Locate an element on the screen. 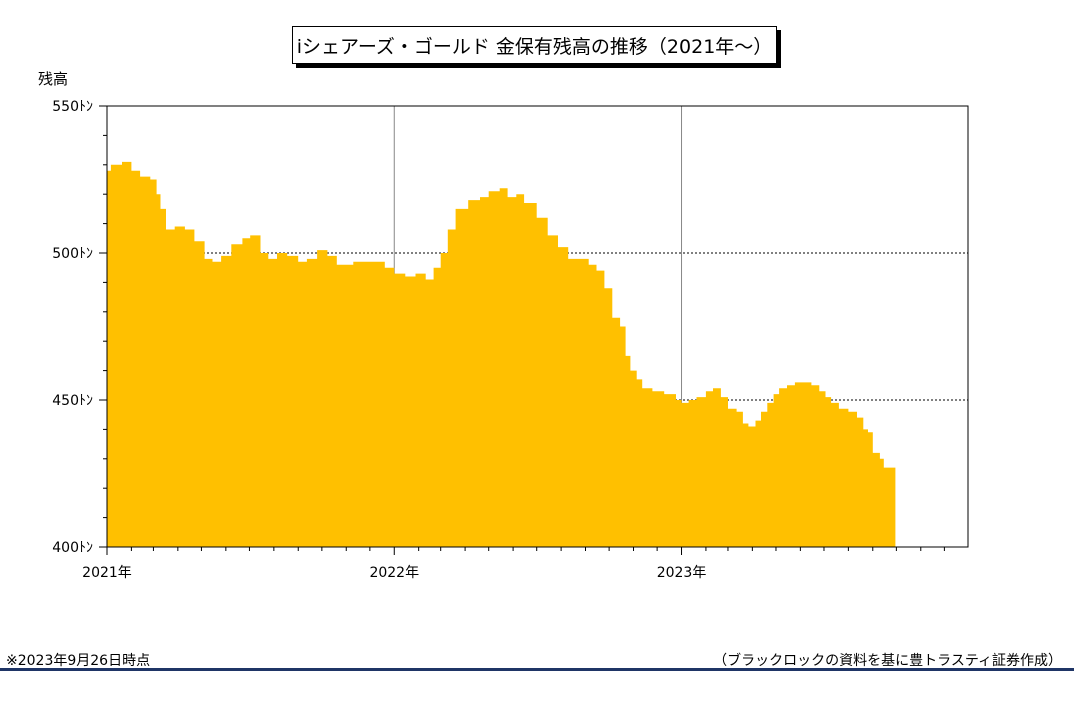 This screenshot has width=1074, height=707. x-tick-label-2022: 2022年 is located at coordinates (394, 573).